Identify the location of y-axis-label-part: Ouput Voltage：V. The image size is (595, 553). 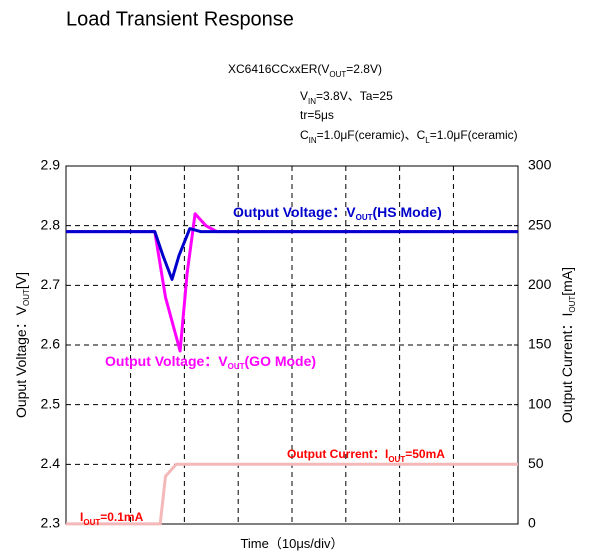
(21, 361).